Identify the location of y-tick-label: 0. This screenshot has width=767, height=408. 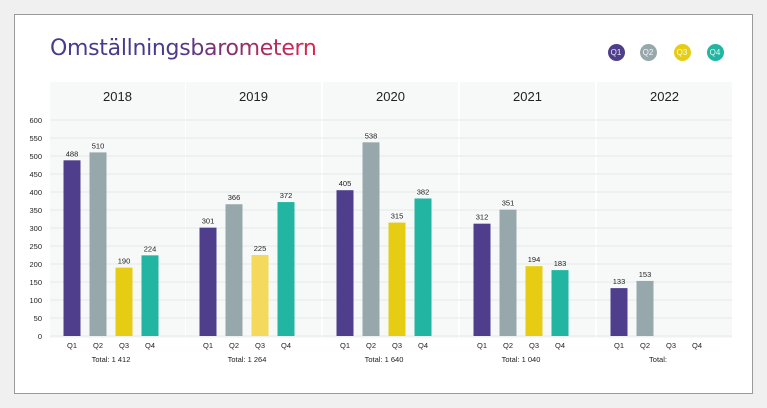
(40, 336).